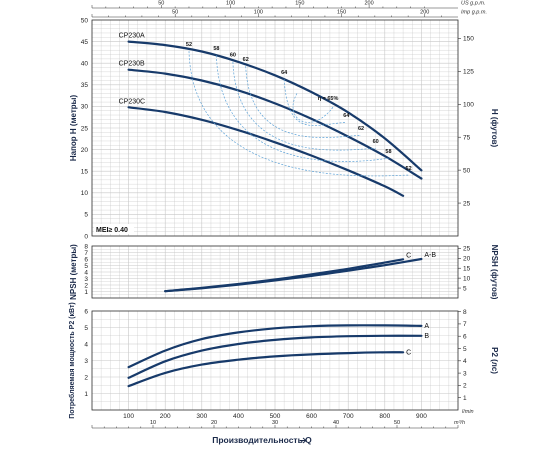 The height and width of the screenshot is (450, 550). Describe the element at coordinates (86, 253) in the screenshot. I see `npsh-y-tick: 7` at that location.